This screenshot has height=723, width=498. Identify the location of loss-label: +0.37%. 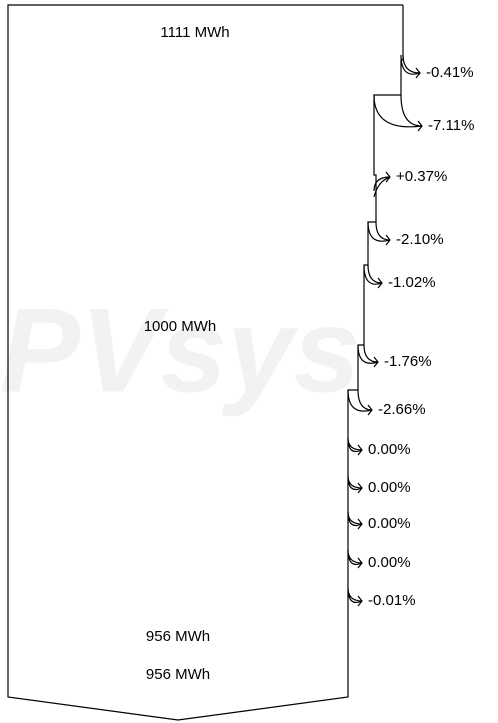
(421, 176).